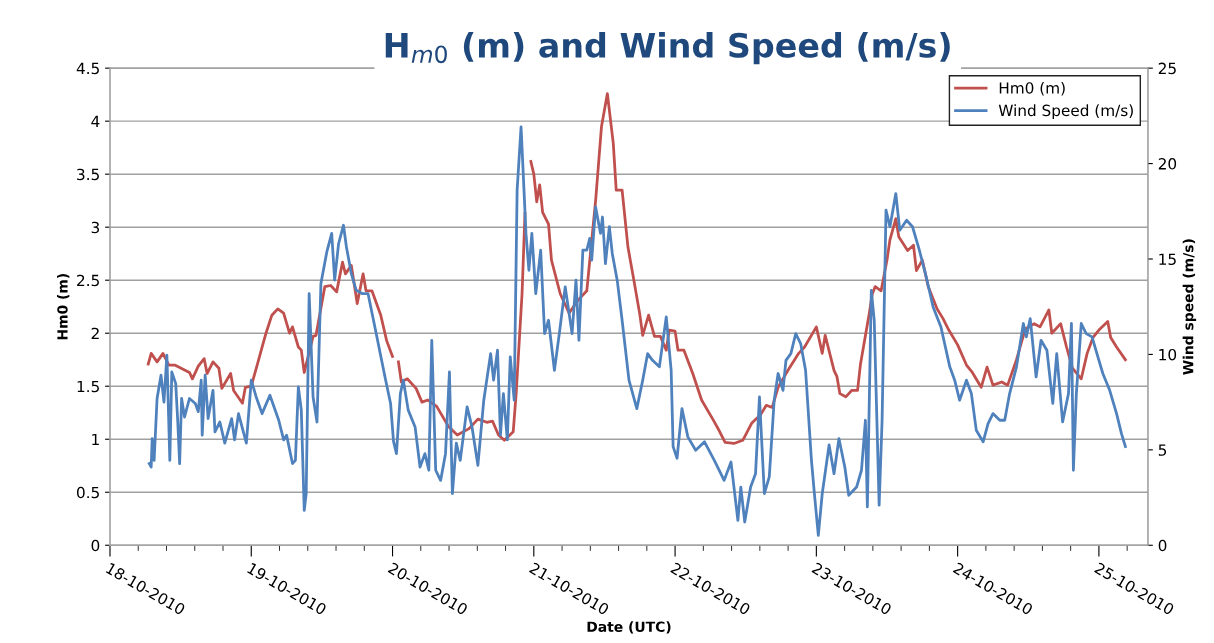 This screenshot has width=1214, height=643. Describe the element at coordinates (95, 227) in the screenshot. I see `y-tick-label: 3` at that location.